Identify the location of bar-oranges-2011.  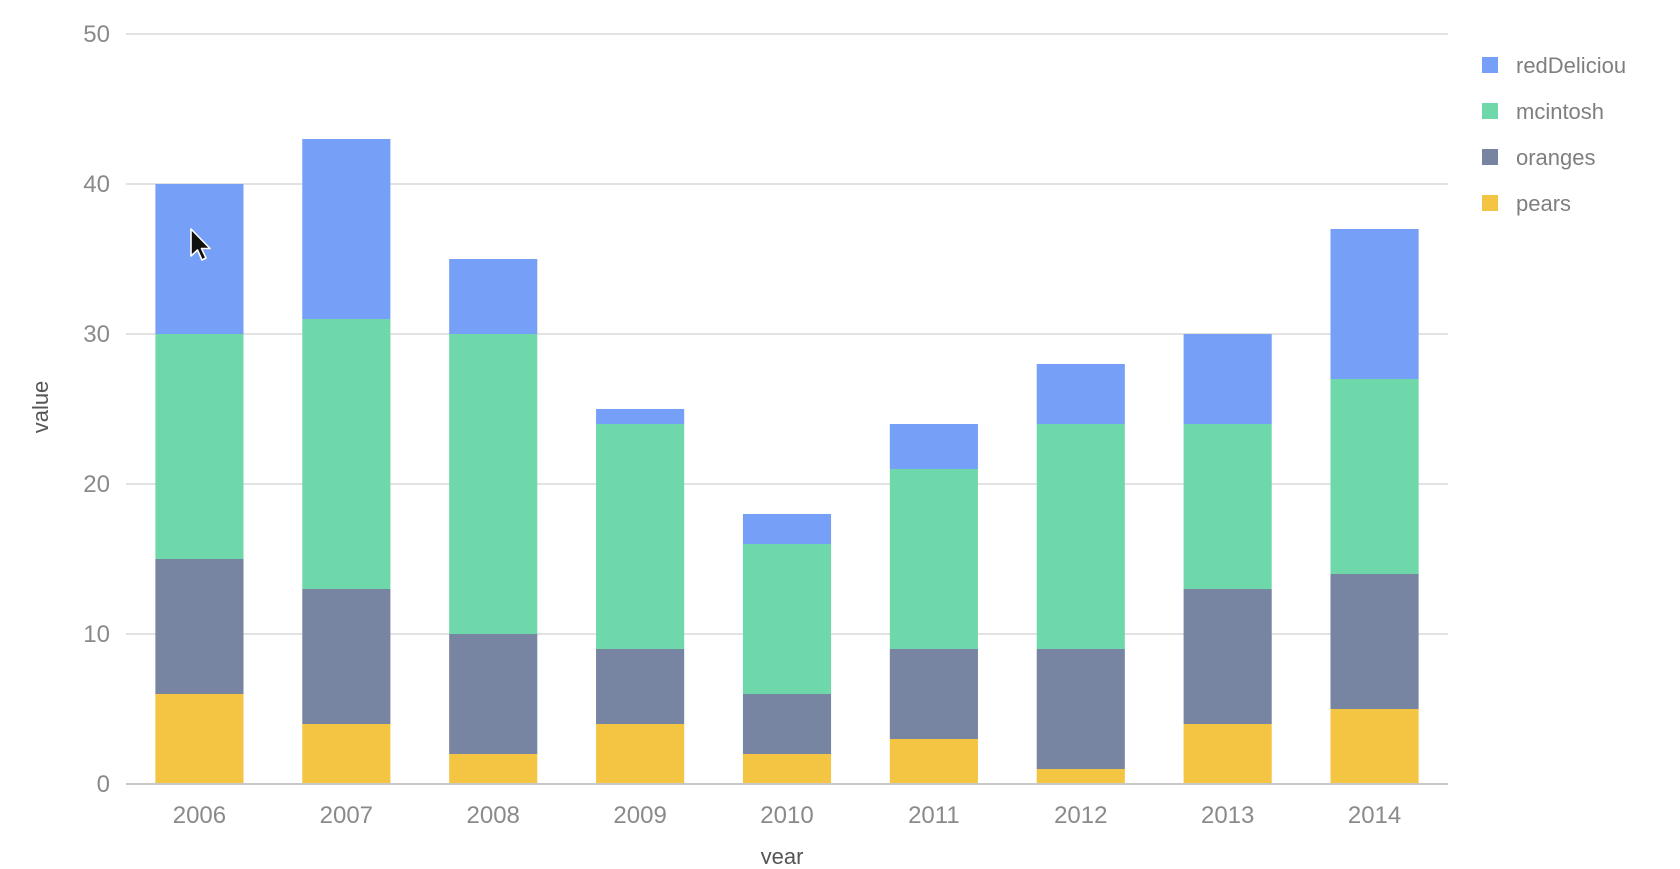
(933, 694).